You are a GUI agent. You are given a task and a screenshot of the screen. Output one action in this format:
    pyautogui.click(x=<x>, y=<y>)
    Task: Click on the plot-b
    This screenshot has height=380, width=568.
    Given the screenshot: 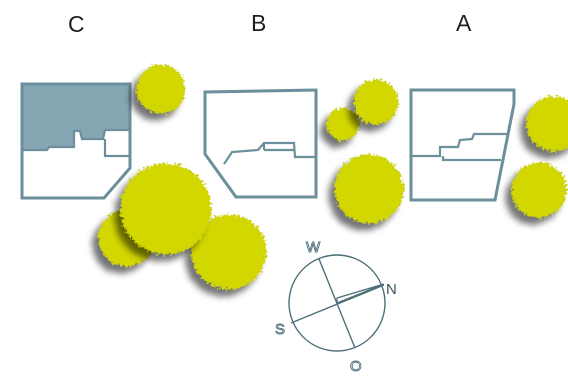 What is the action you would take?
    pyautogui.click(x=260, y=143)
    